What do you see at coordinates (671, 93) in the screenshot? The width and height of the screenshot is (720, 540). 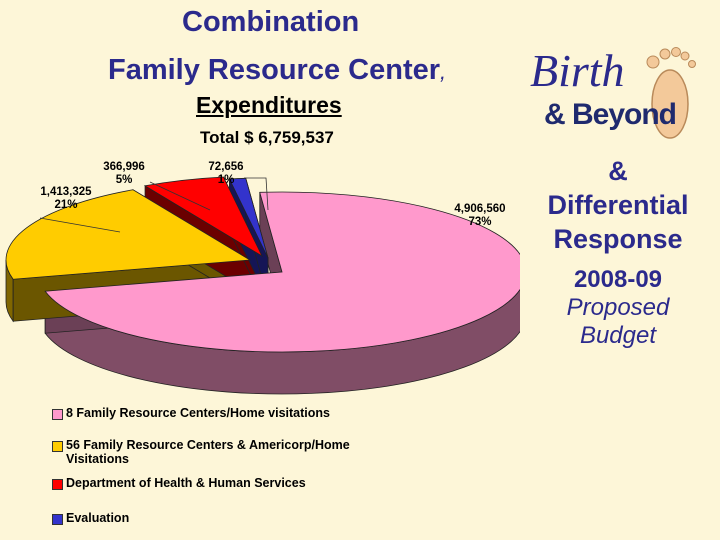 I see `footprint-icon` at bounding box center [671, 93].